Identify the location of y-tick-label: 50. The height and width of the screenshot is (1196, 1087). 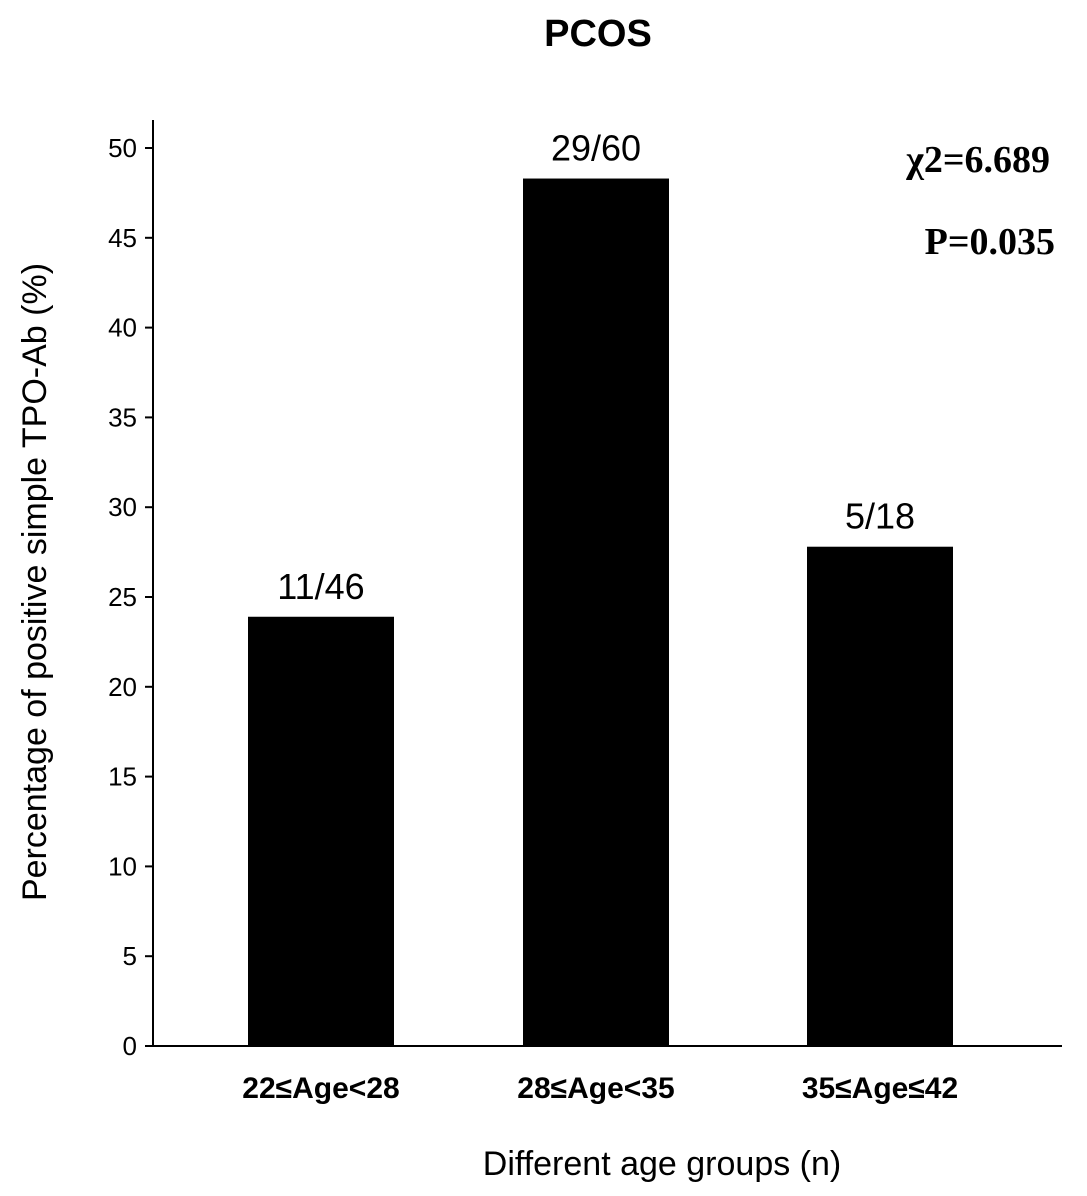
(122, 148).